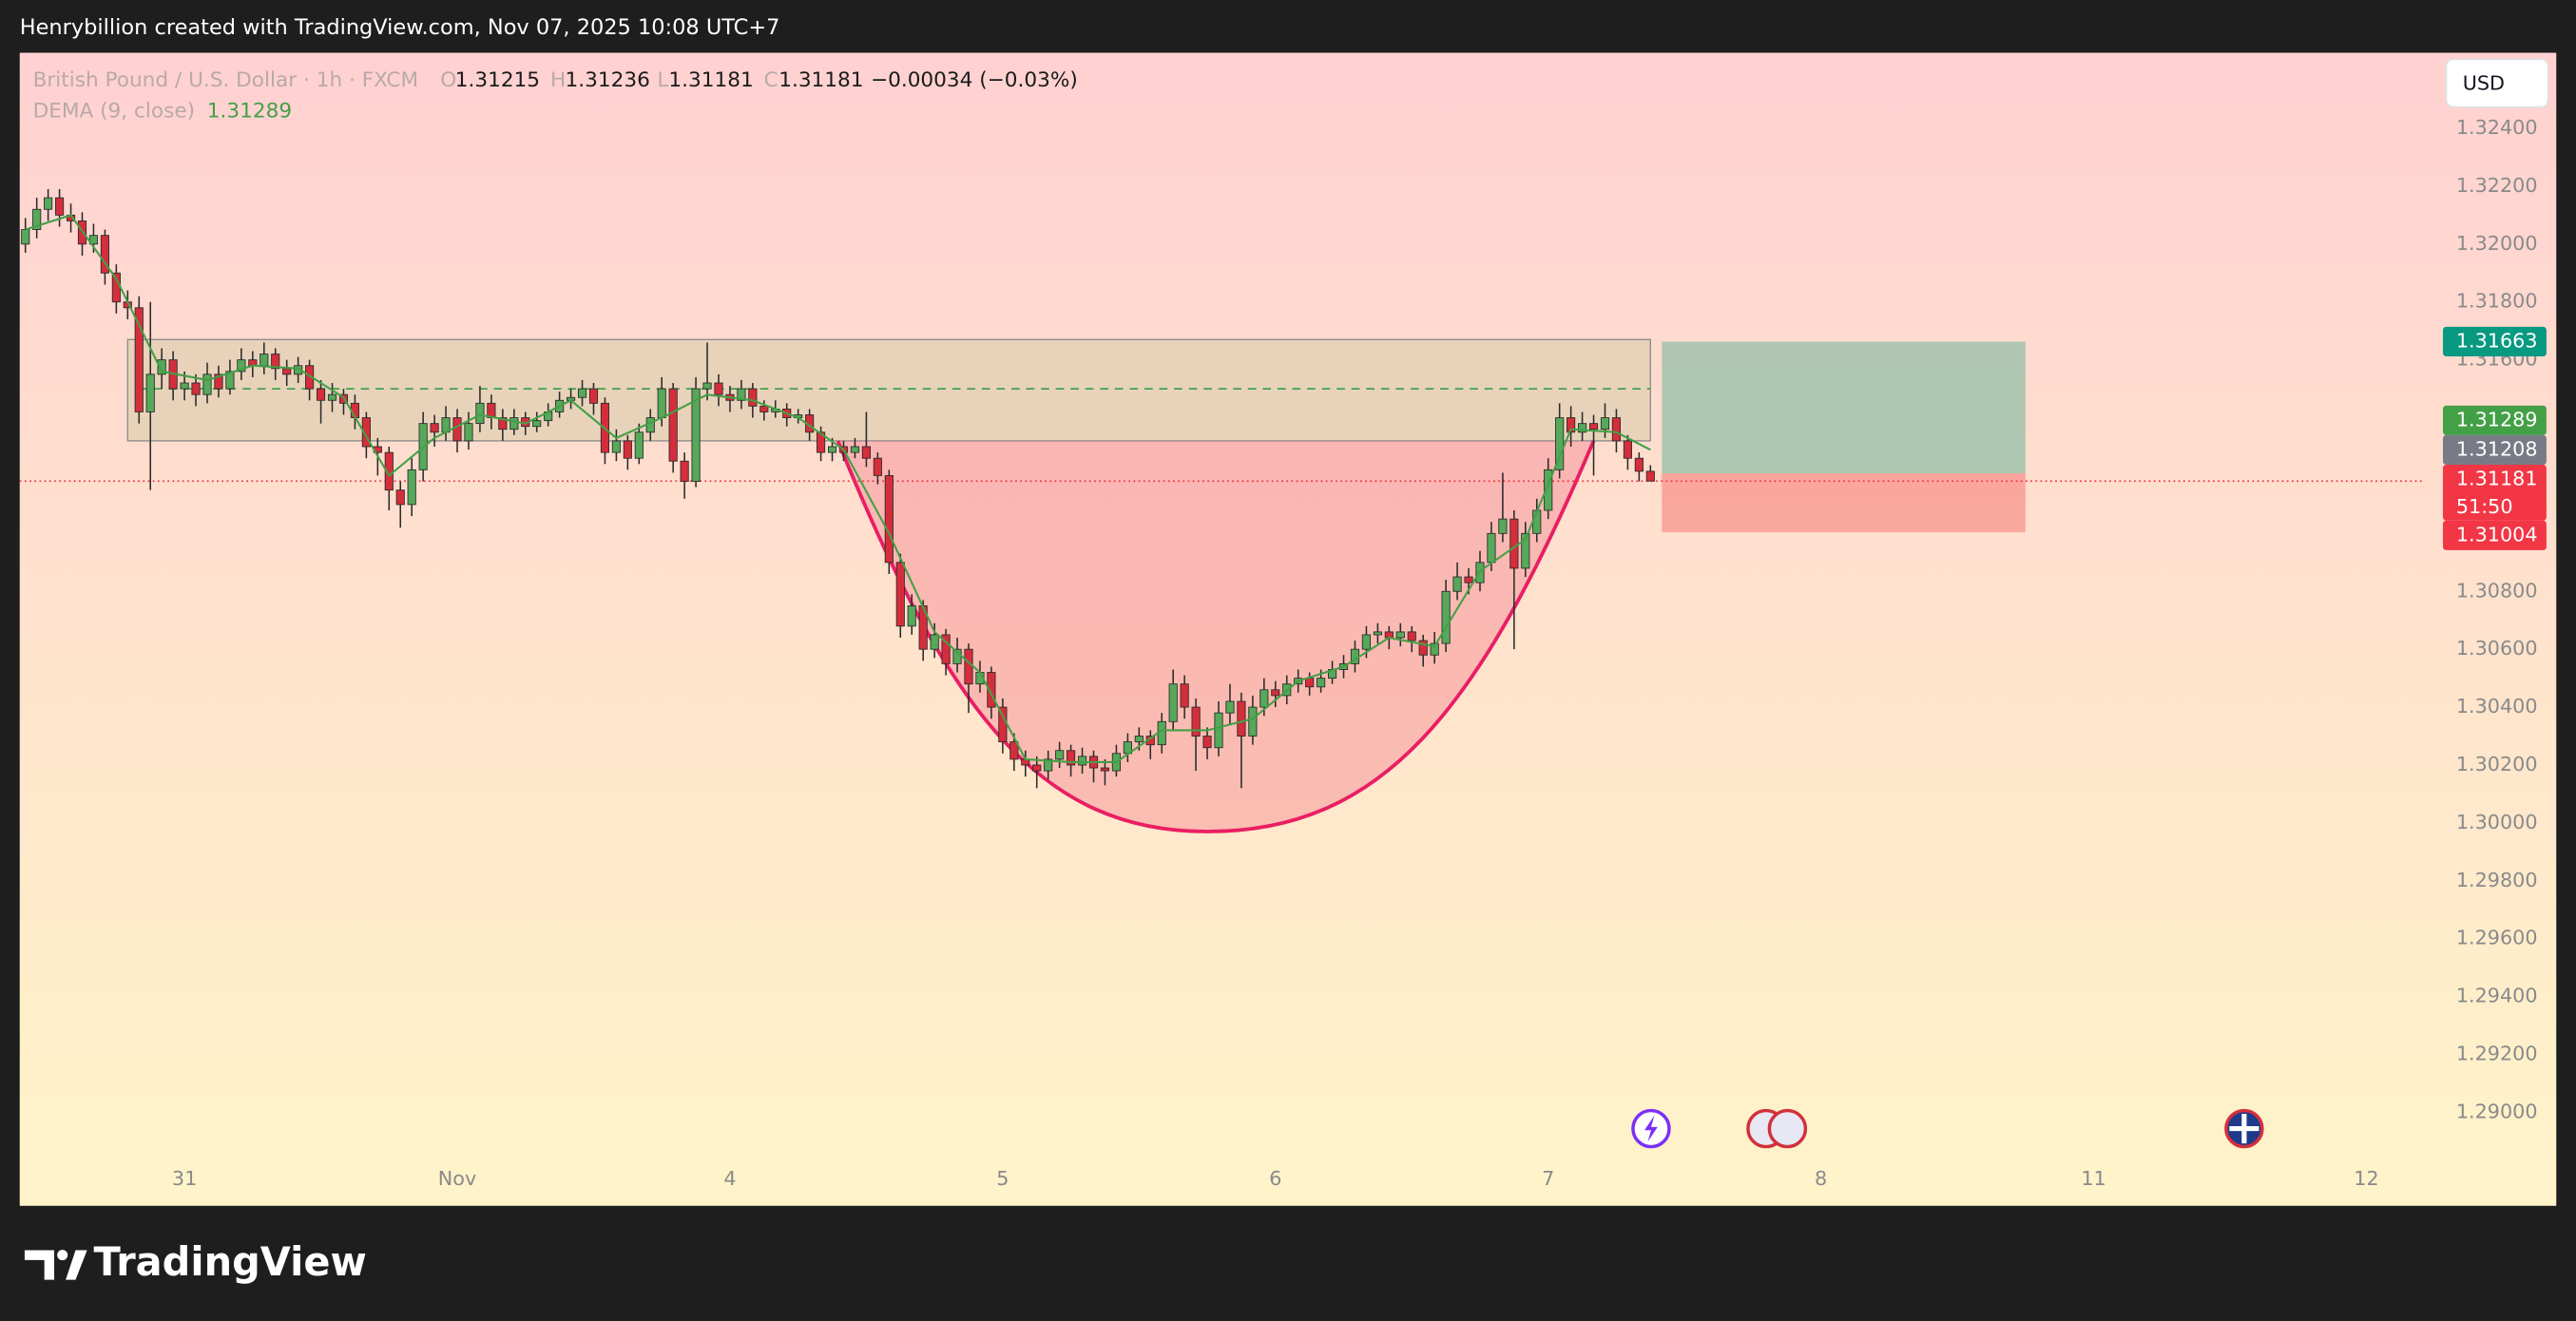 This screenshot has width=2576, height=1321. Describe the element at coordinates (2244, 1129) in the screenshot. I see `flag-uk` at that location.